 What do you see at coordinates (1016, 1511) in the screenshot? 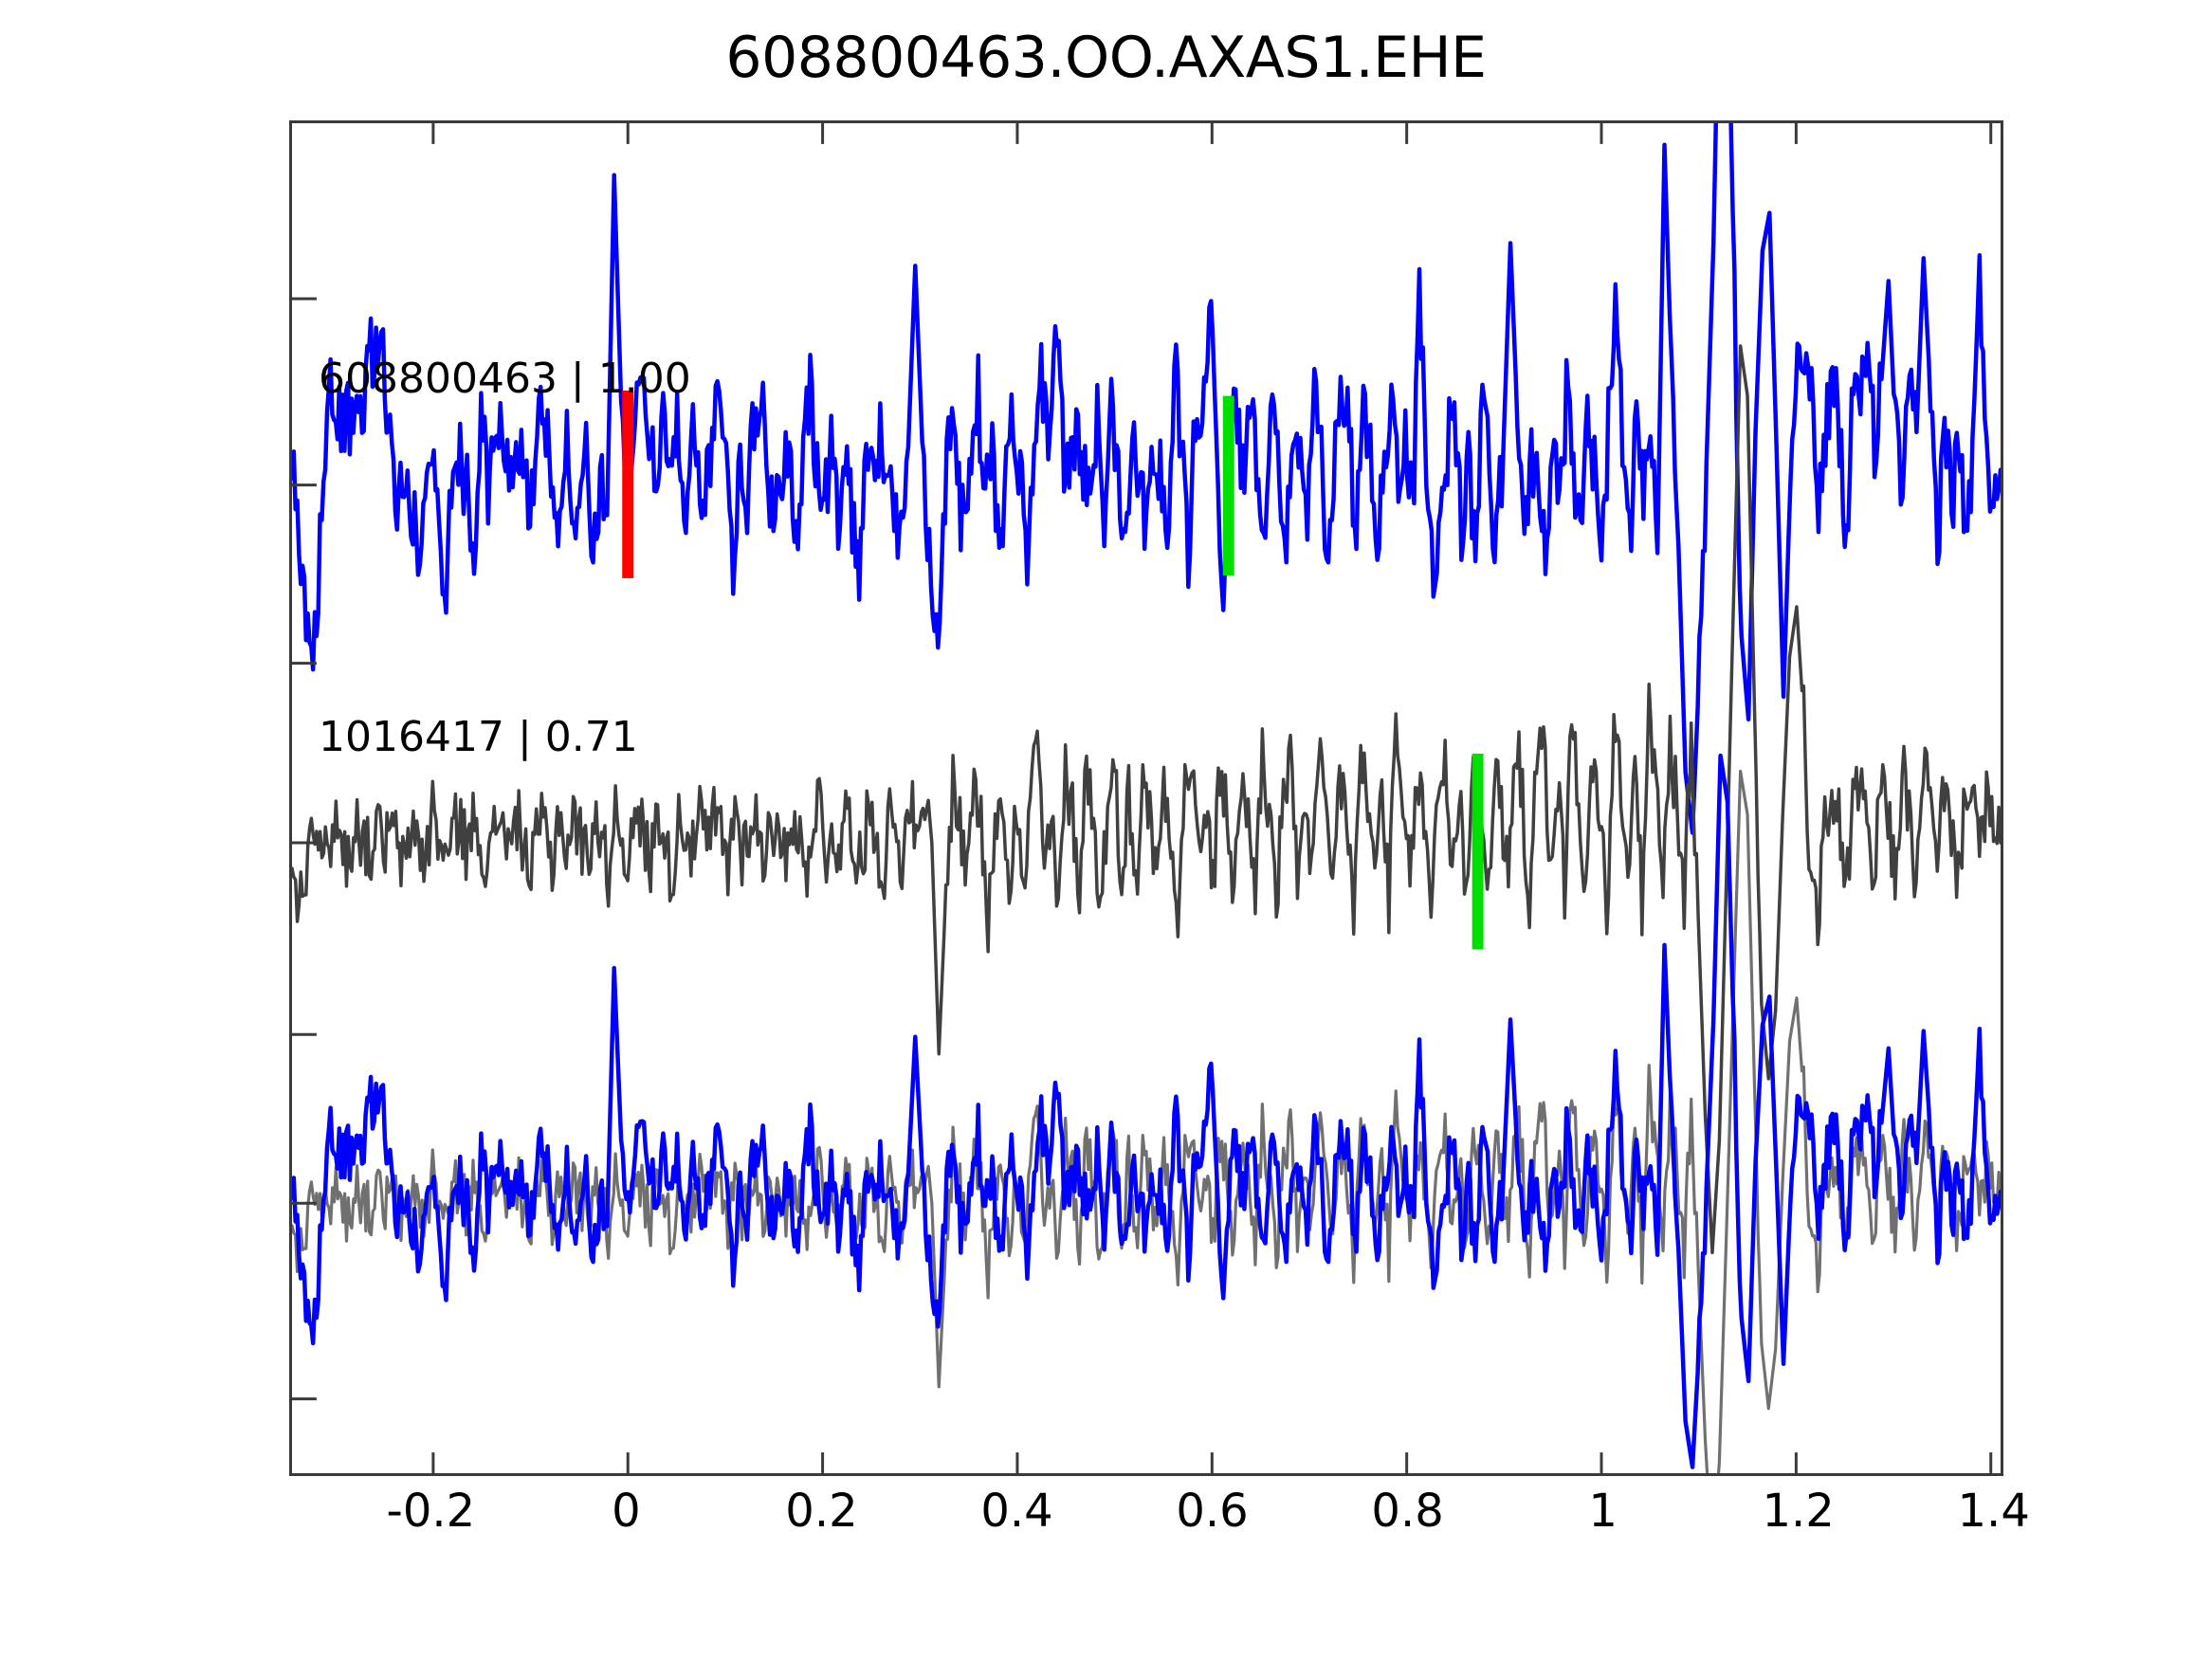
I see `x-axis-tick-label: 0.4` at bounding box center [1016, 1511].